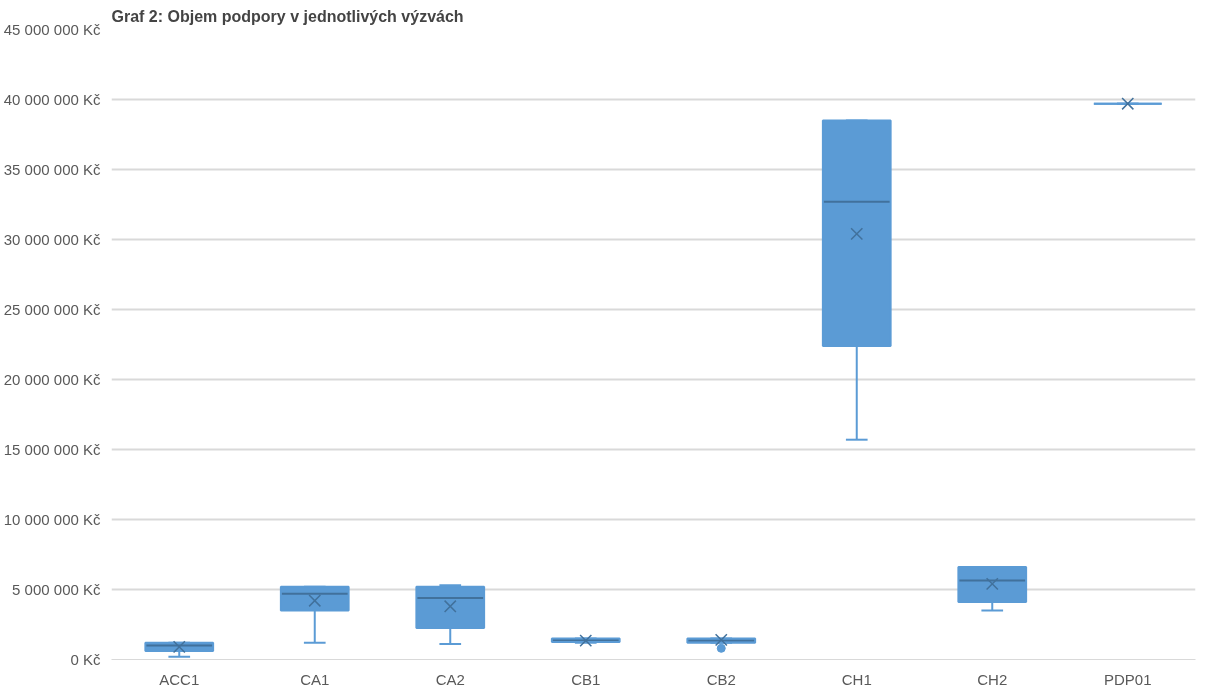 The height and width of the screenshot is (698, 1206). What do you see at coordinates (856, 679) in the screenshot?
I see `x-tick-label: CH1` at bounding box center [856, 679].